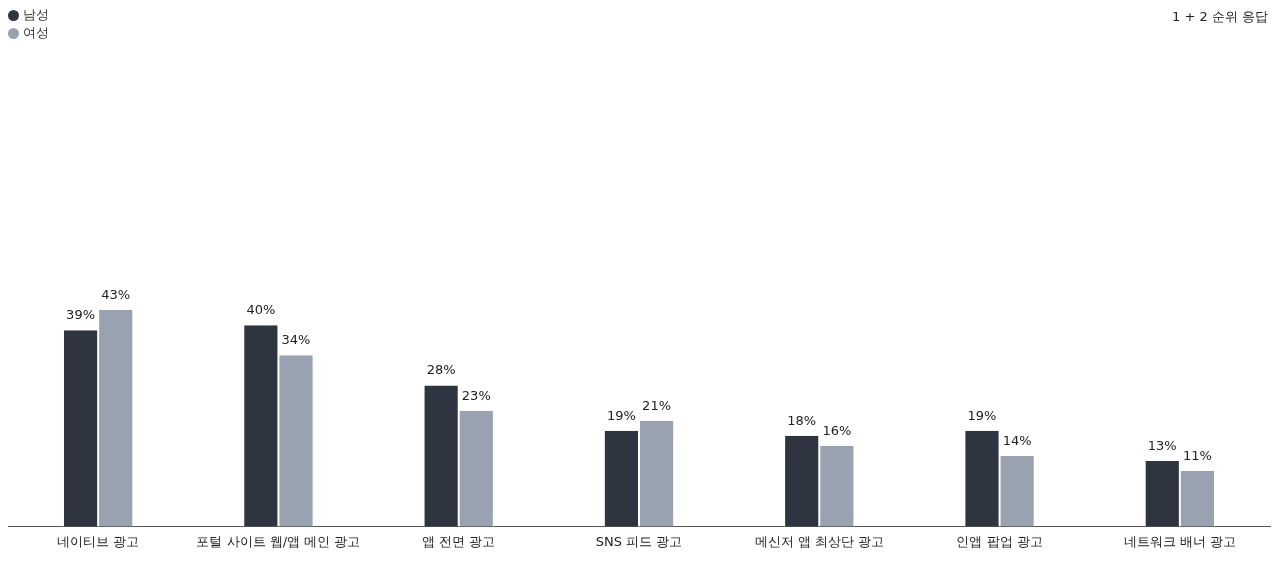 The image size is (1280, 566). Describe the element at coordinates (116, 294) in the screenshot. I see `data-label: 43%` at that location.